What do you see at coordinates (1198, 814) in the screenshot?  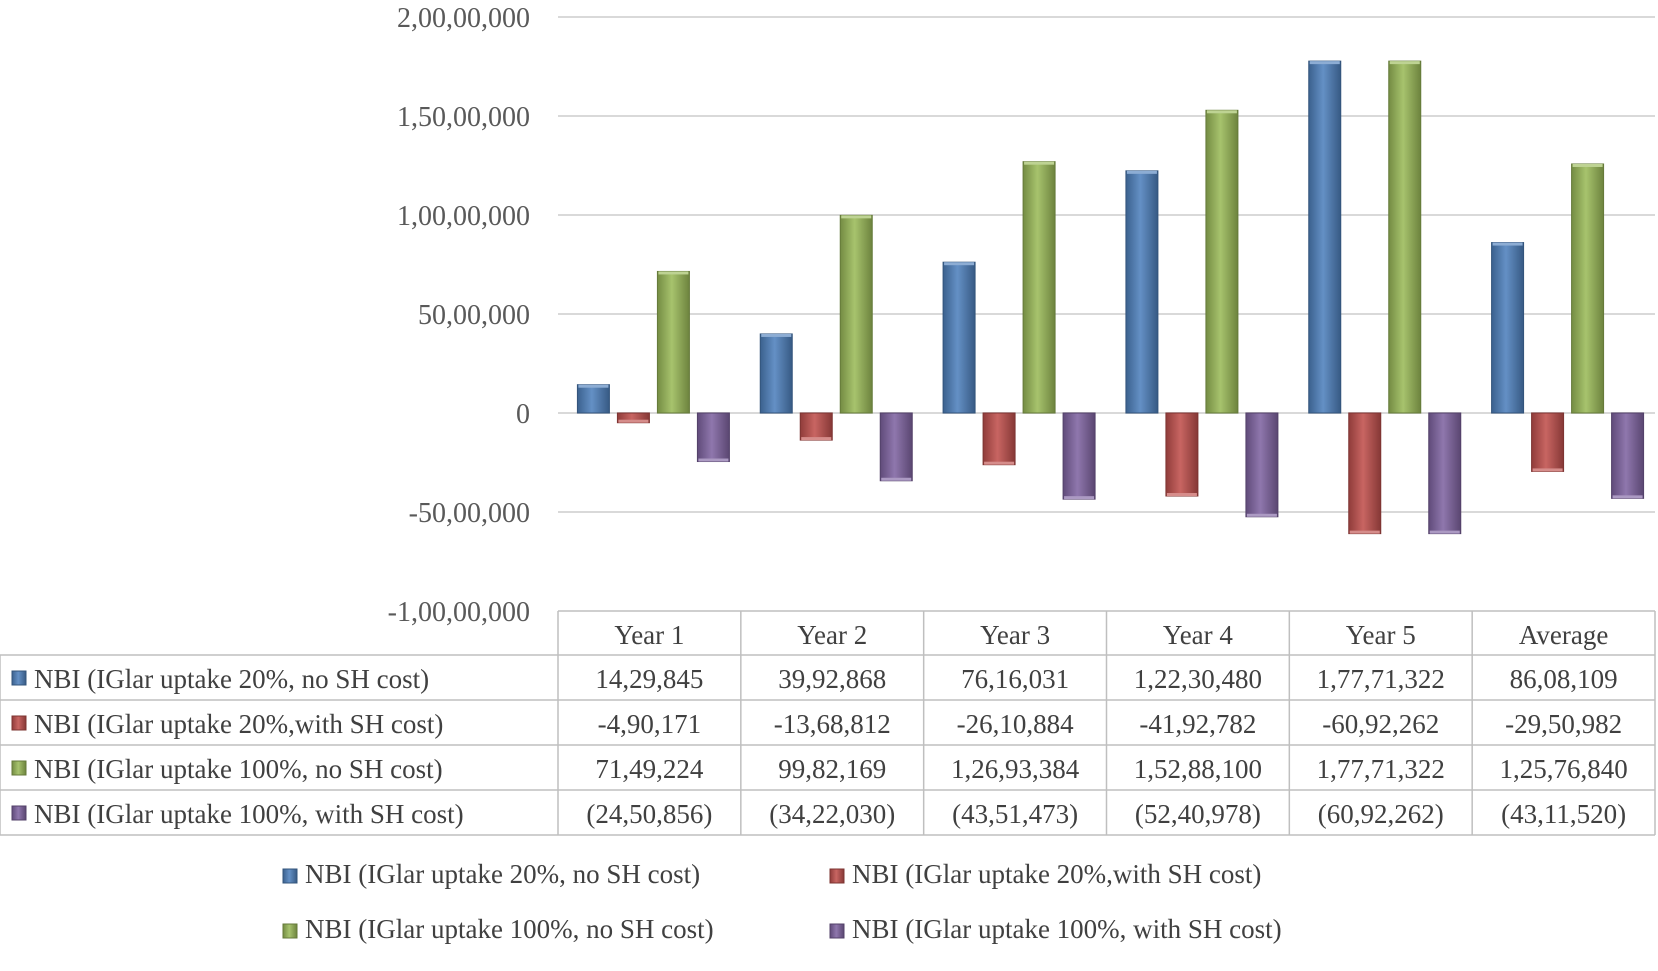 I see `table-cell: (52,40,978)` at bounding box center [1198, 814].